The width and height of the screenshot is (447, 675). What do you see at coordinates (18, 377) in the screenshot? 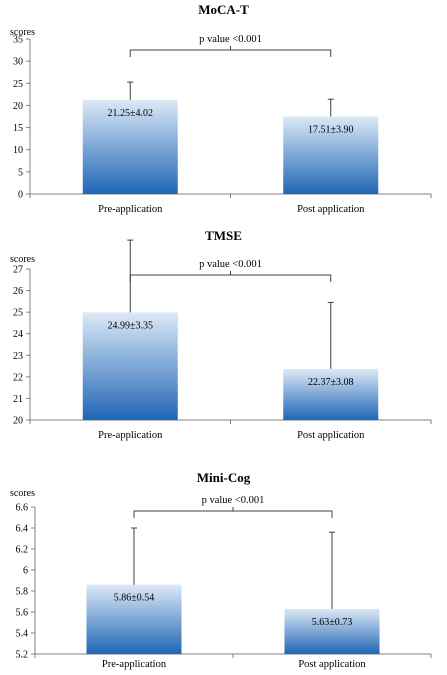
I see `y-tick-label: 22` at bounding box center [18, 377].